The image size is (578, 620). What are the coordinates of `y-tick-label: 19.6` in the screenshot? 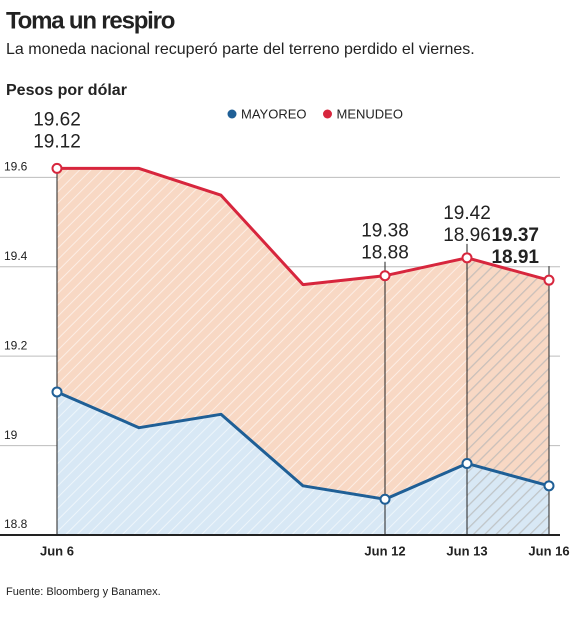 It's located at (16, 167).